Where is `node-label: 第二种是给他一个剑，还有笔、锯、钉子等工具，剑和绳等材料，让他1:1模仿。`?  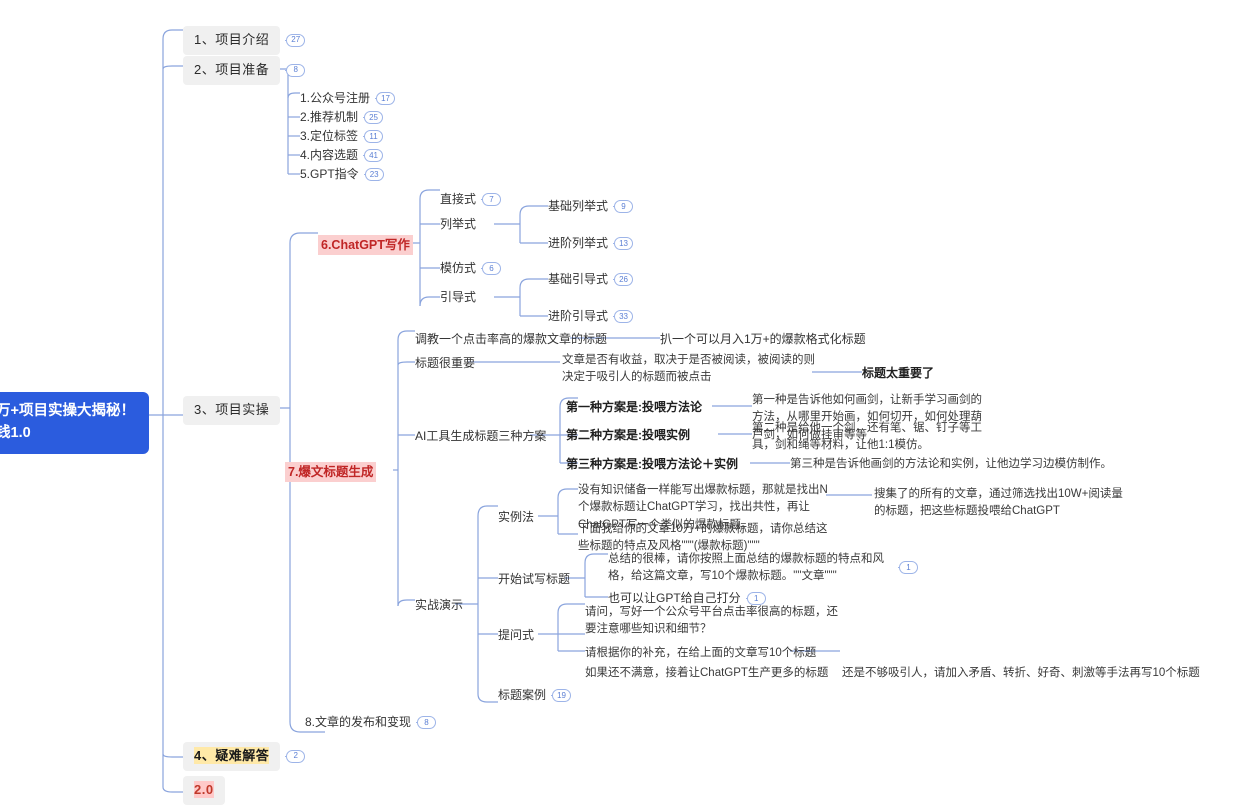
node-label: 第二种是给他一个剑，还有笔、锯、钉子等工具，剑和绳等材料，让他1:1模仿。 is located at coordinates (867, 437).